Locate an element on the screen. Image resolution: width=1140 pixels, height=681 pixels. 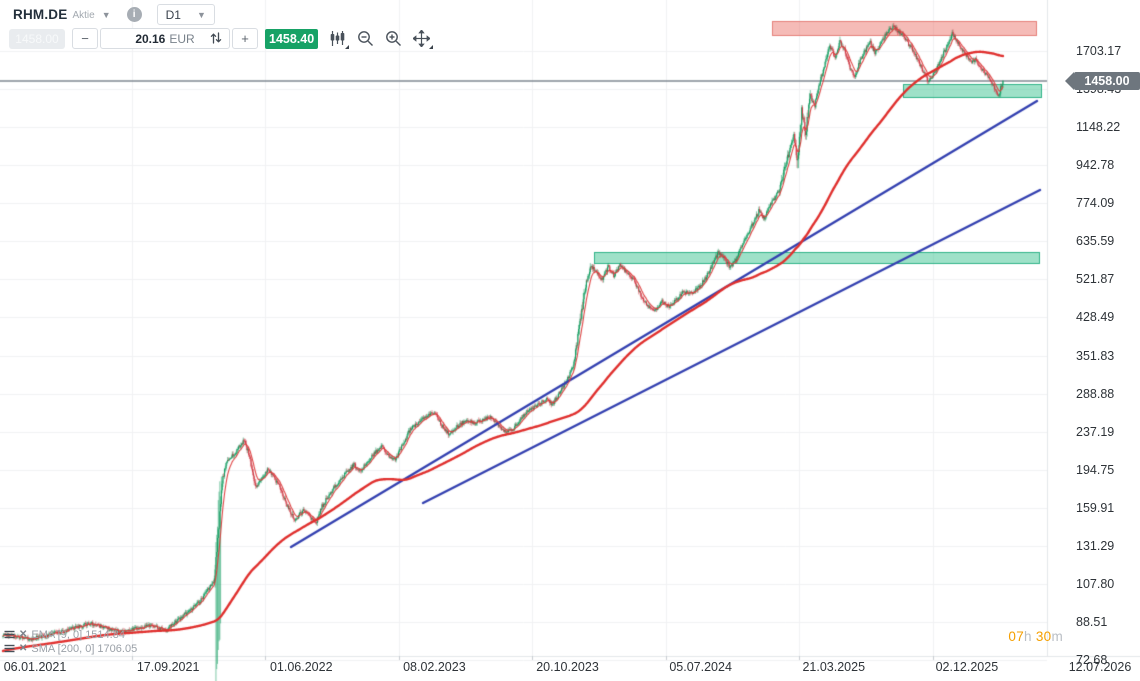
x-axis-label: 20.10.2023 is located at coordinates (567, 667).